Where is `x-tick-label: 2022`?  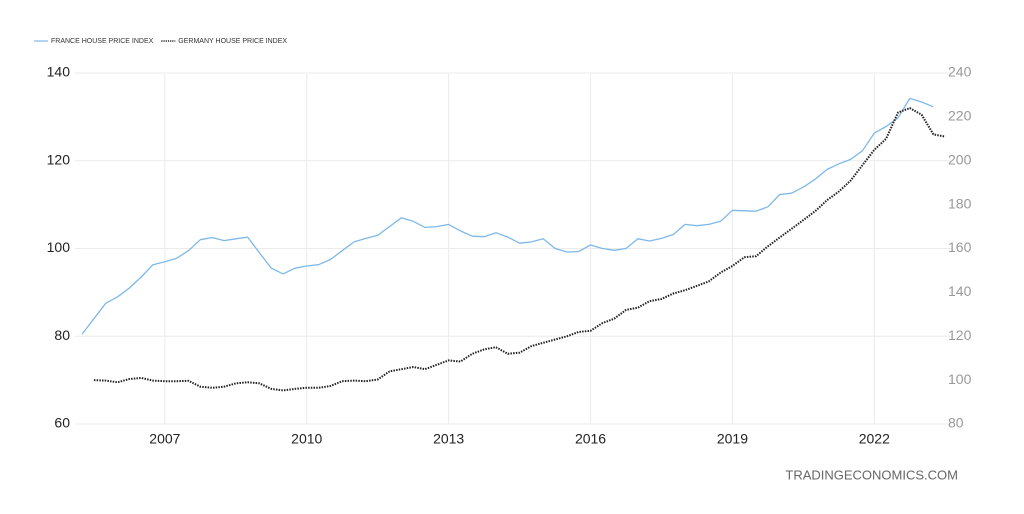
x-tick-label: 2022 is located at coordinates (874, 439).